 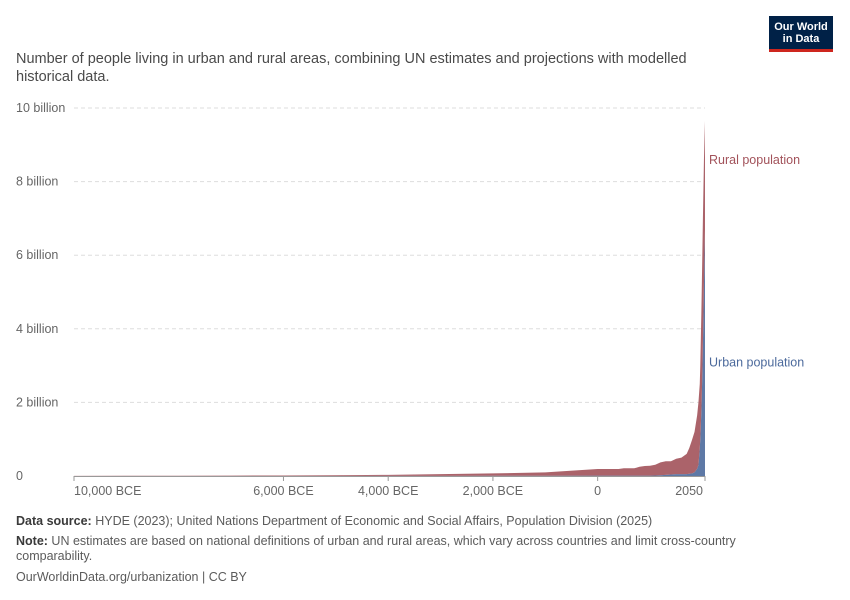 I want to click on y-tick-label: 4 billion, so click(x=37, y=329).